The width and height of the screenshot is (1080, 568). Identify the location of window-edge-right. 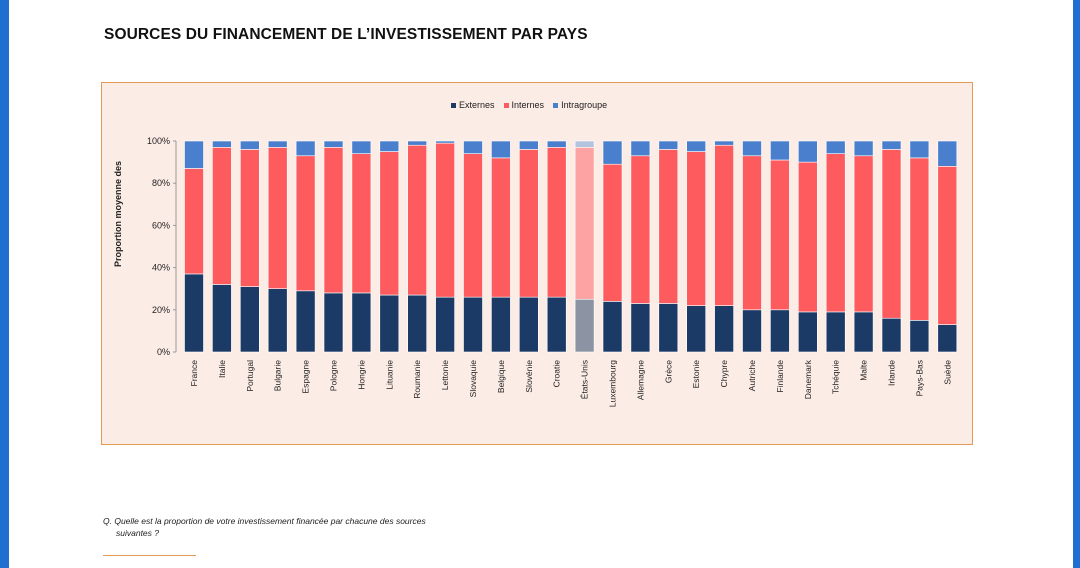
(1076, 284).